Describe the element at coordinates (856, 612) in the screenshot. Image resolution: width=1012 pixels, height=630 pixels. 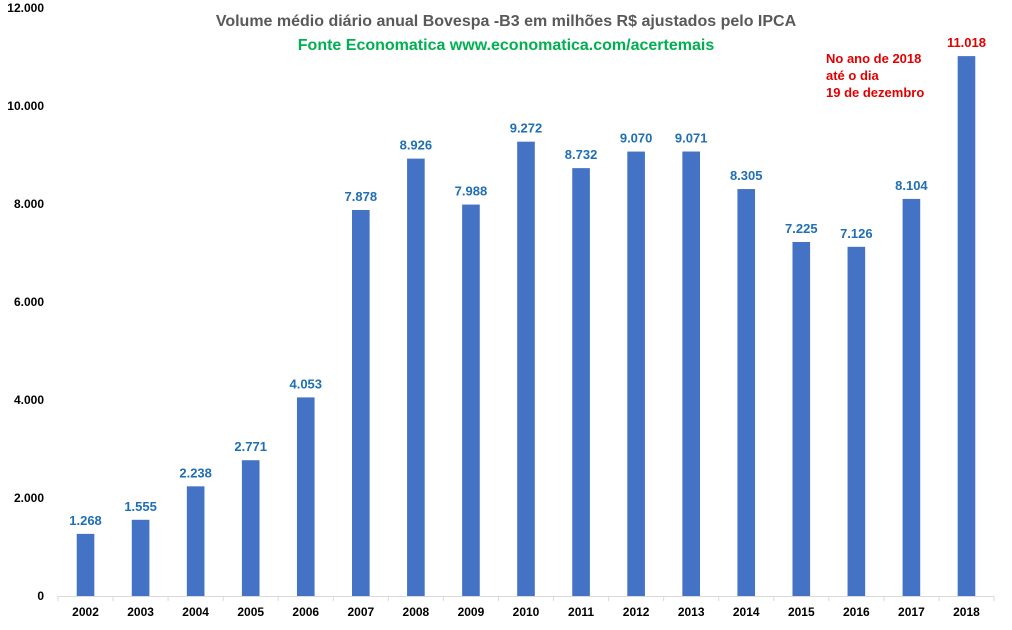
I see `x-tick-label: 2016` at that location.